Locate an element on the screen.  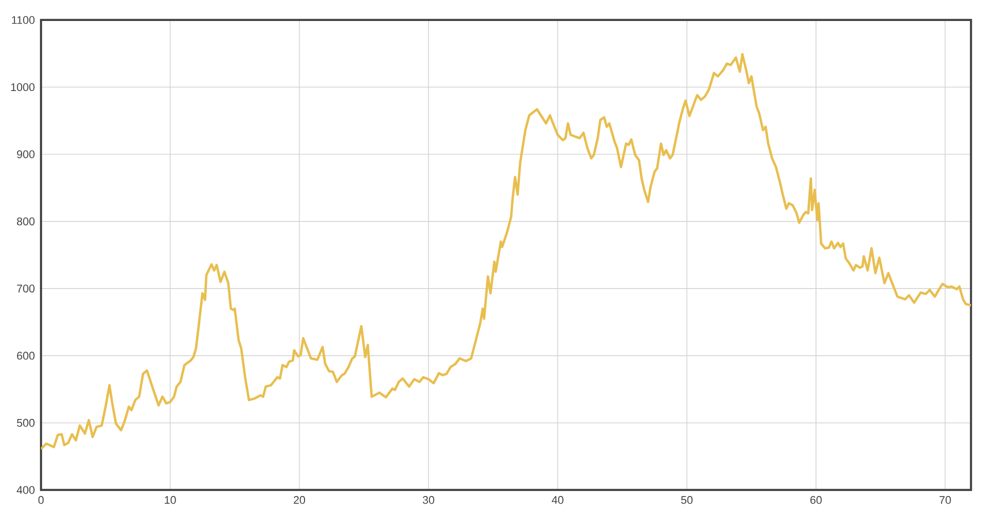
y-tick-label: 400 is located at coordinates (25, 490).